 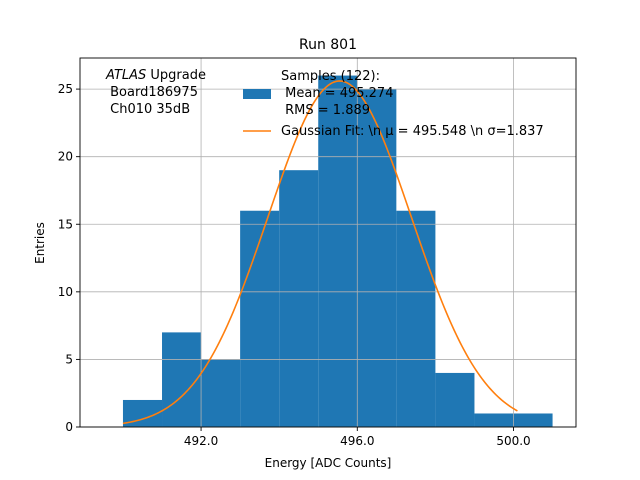 What do you see at coordinates (176, 75) in the screenshot?
I see `annotation-upgrade: Upgrade` at bounding box center [176, 75].